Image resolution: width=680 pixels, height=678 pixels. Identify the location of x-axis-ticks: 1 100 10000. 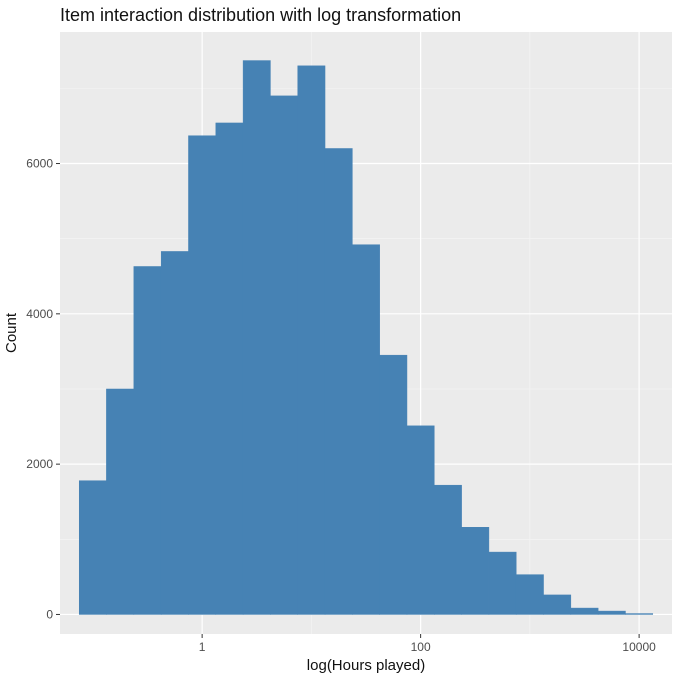
(427, 644).